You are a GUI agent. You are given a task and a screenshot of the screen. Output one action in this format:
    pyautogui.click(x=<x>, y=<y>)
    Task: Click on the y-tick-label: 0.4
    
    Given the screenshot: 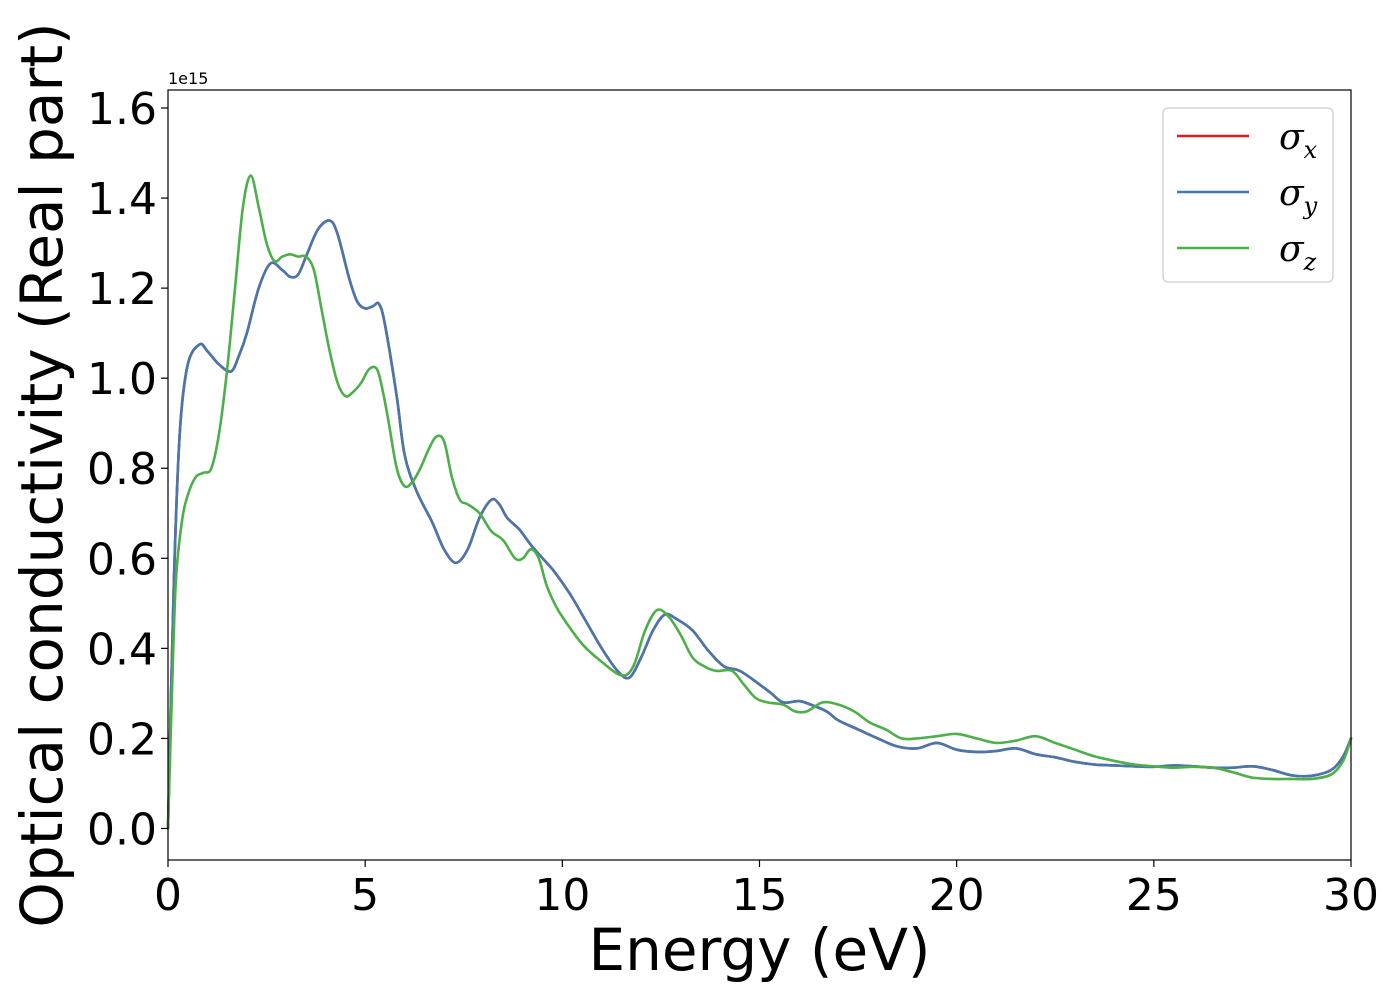 What is the action you would take?
    pyautogui.click(x=122, y=649)
    